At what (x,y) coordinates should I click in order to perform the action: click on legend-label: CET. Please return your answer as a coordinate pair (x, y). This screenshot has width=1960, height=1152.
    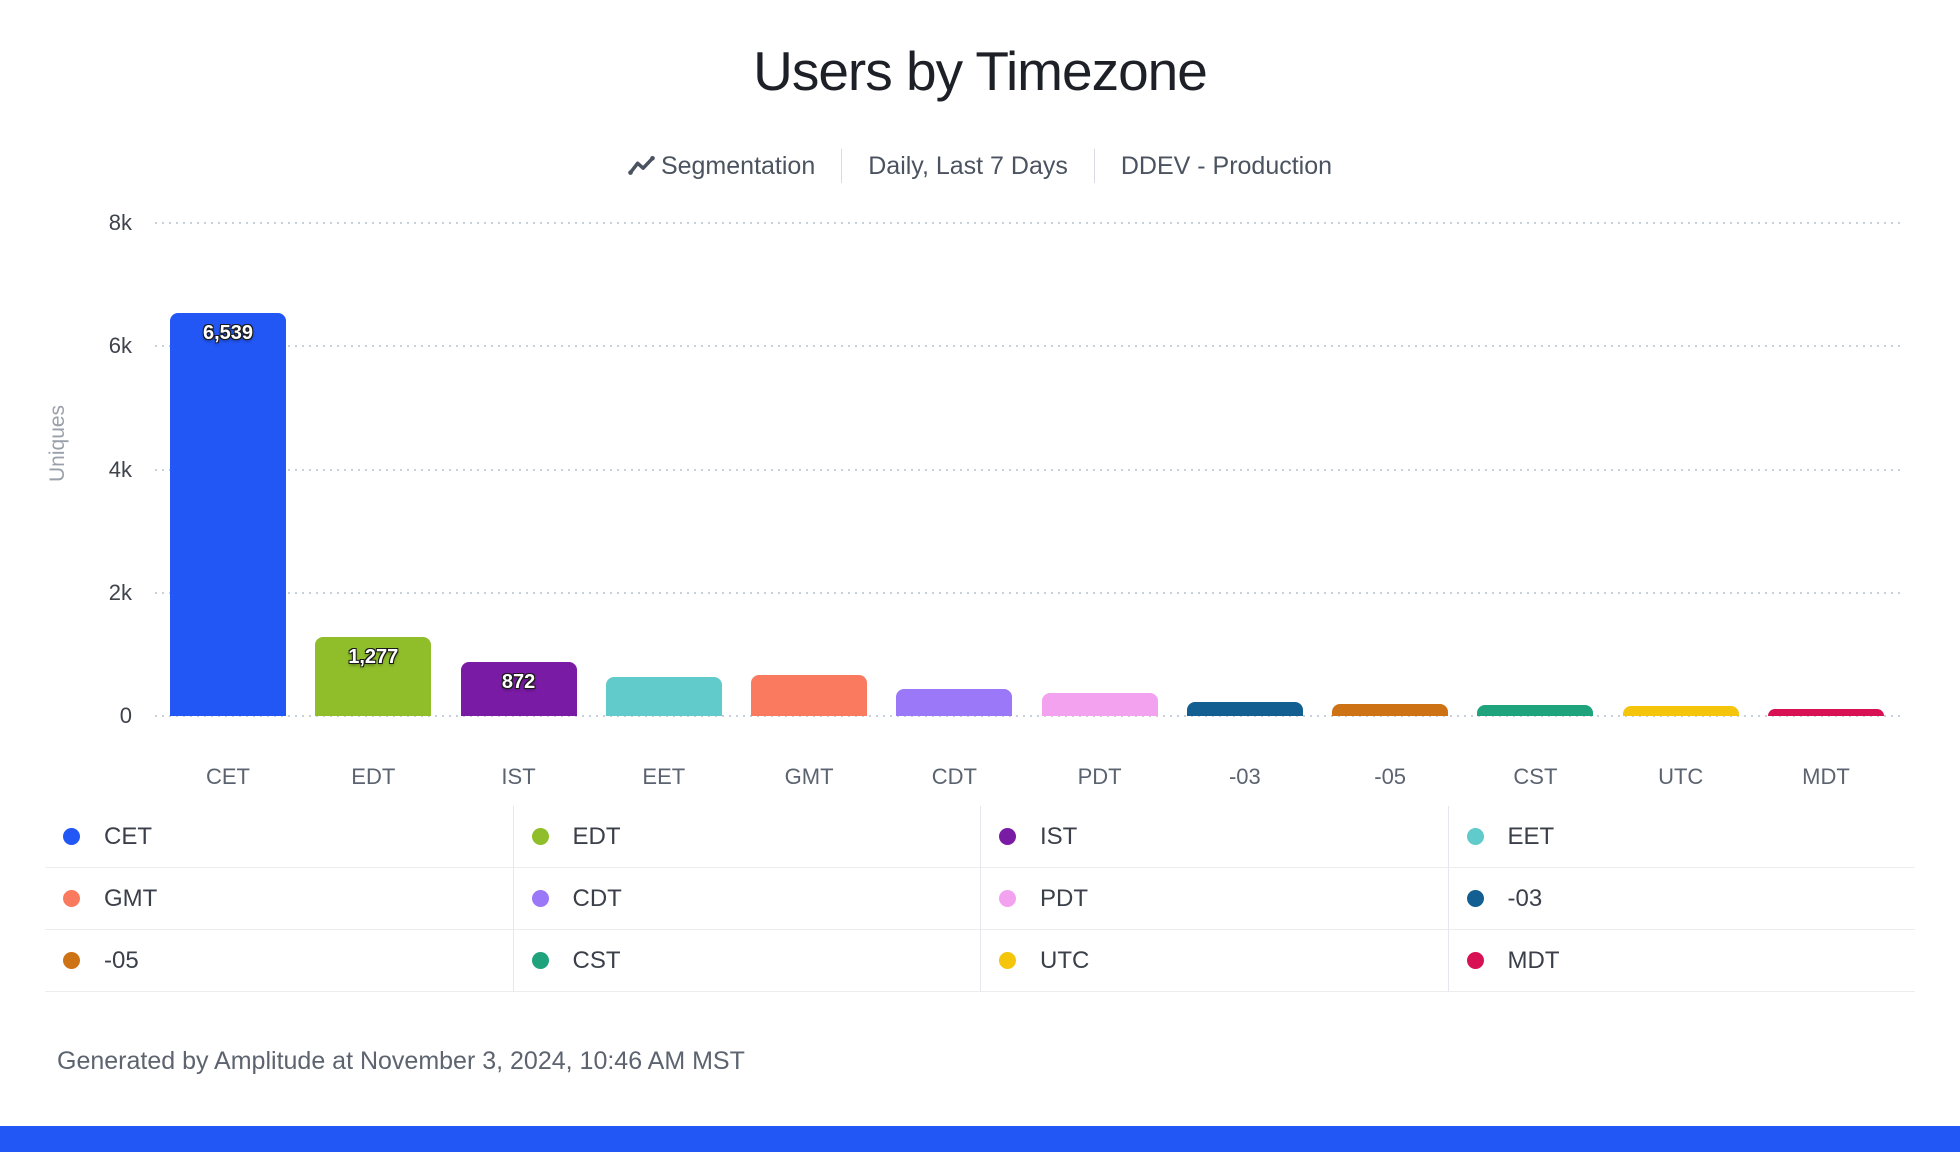
    Looking at the image, I should click on (128, 836).